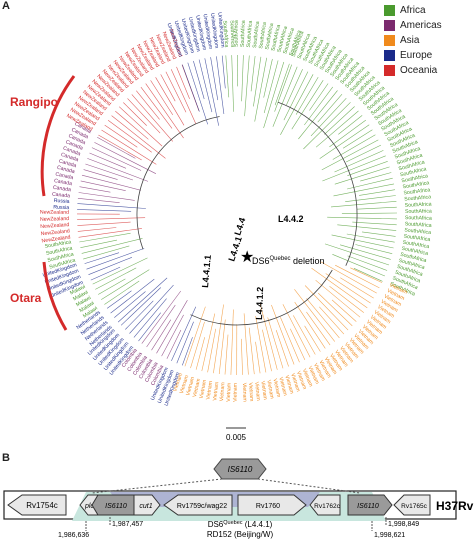 Image resolution: width=474 pixels, height=539 pixels. What do you see at coordinates (42, 505) in the screenshot?
I see `gene-label: Rv1754c` at bounding box center [42, 505].